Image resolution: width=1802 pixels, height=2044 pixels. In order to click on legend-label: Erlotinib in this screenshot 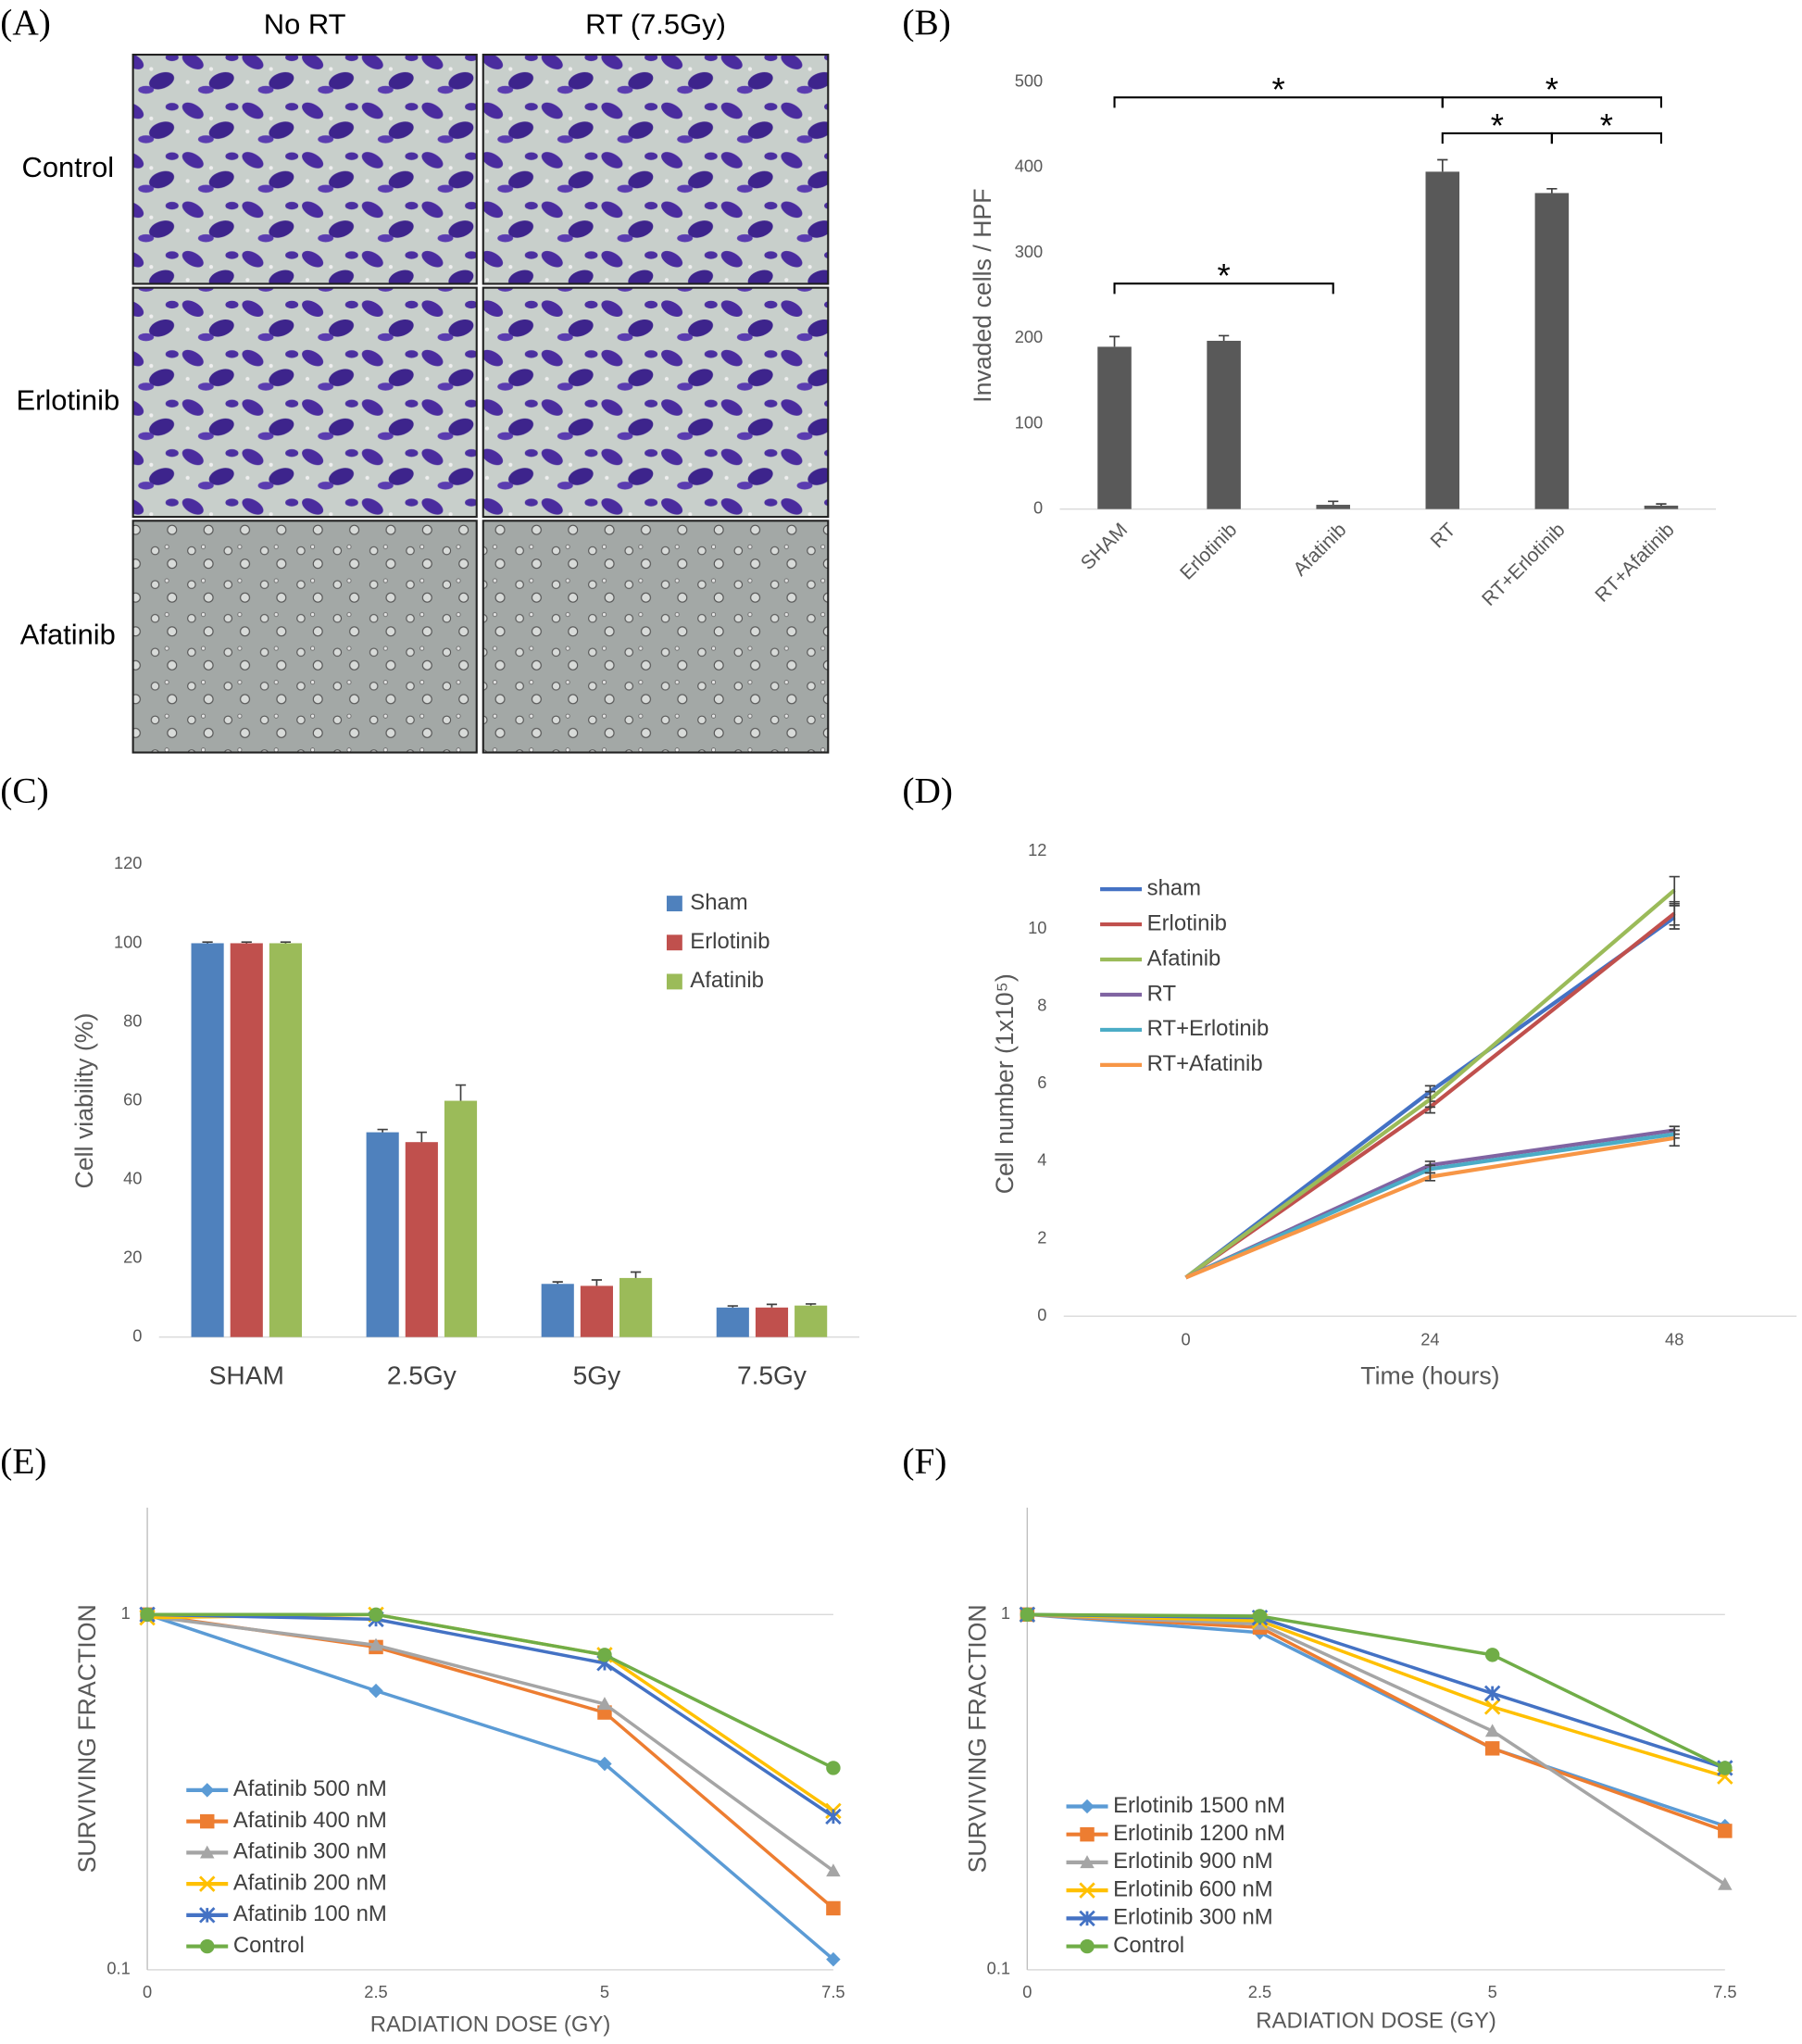, I will do `click(1187, 922)`.